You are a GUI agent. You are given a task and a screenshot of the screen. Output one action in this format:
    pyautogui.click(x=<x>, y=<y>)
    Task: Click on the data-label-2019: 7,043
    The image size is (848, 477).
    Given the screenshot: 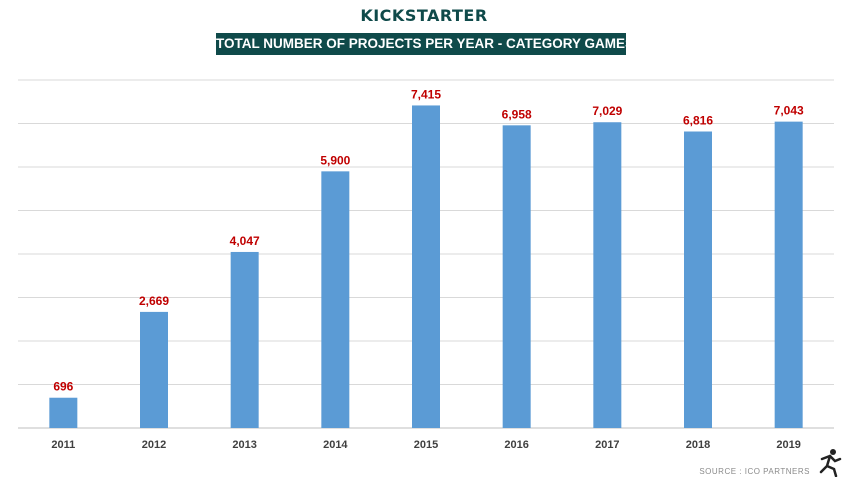 What is the action you would take?
    pyautogui.click(x=789, y=111)
    